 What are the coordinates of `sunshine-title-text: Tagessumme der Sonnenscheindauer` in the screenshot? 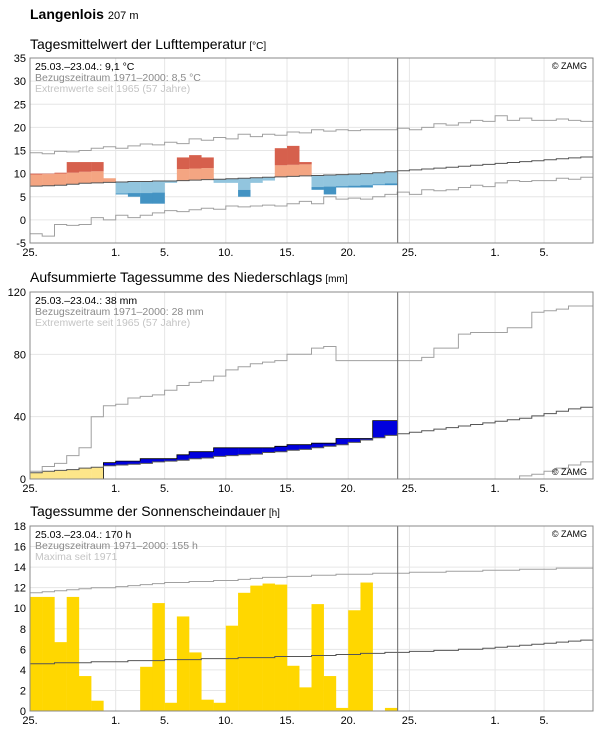 It's located at (148, 511).